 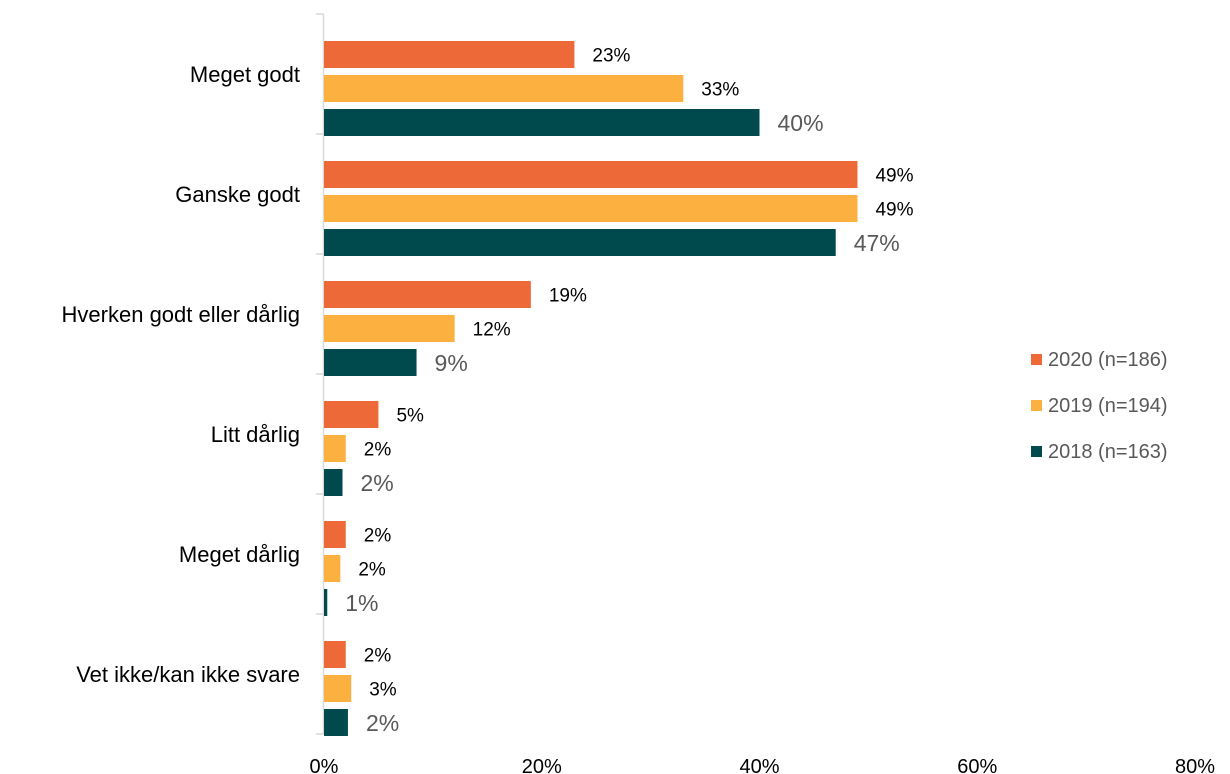 What do you see at coordinates (801, 123) in the screenshot?
I see `data-label: 40%` at bounding box center [801, 123].